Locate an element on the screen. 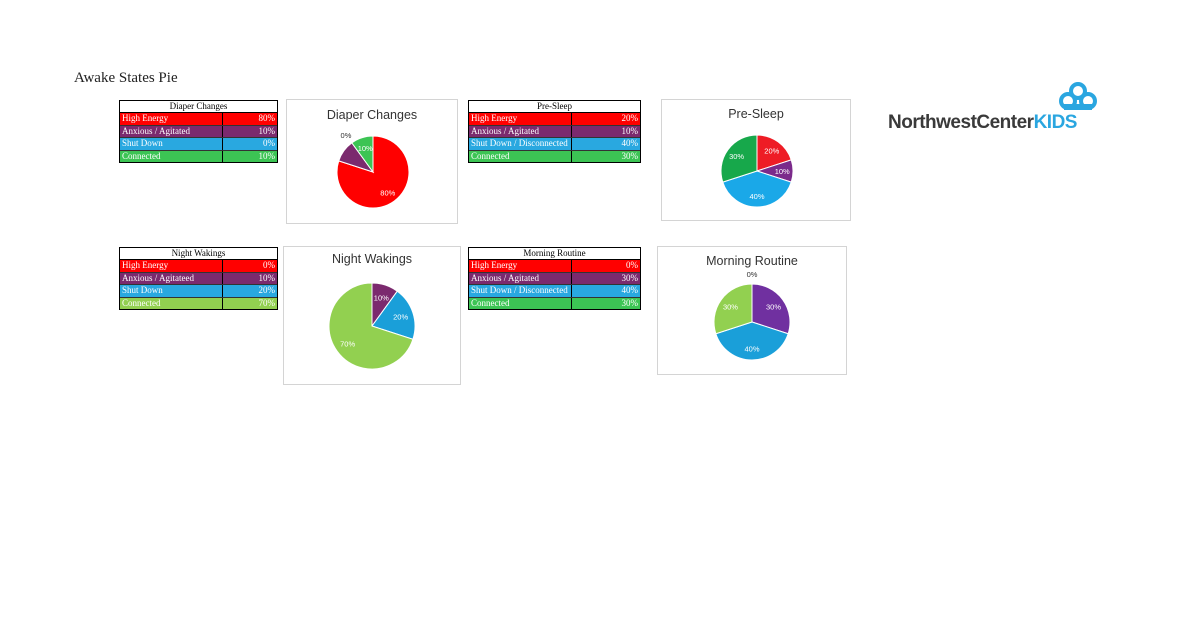  pie-svg: 80% 0% 10% is located at coordinates (373, 170).